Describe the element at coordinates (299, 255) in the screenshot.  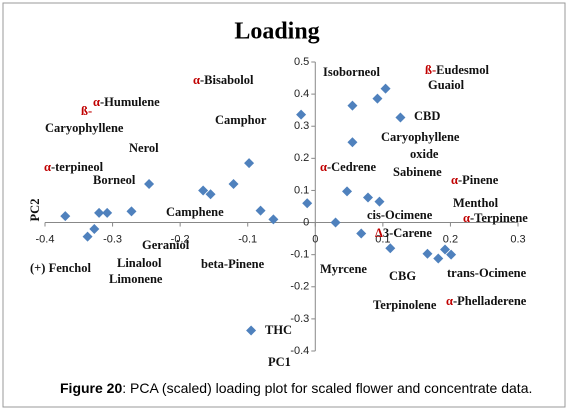
I see `y-tick-label: -0.1` at that location.